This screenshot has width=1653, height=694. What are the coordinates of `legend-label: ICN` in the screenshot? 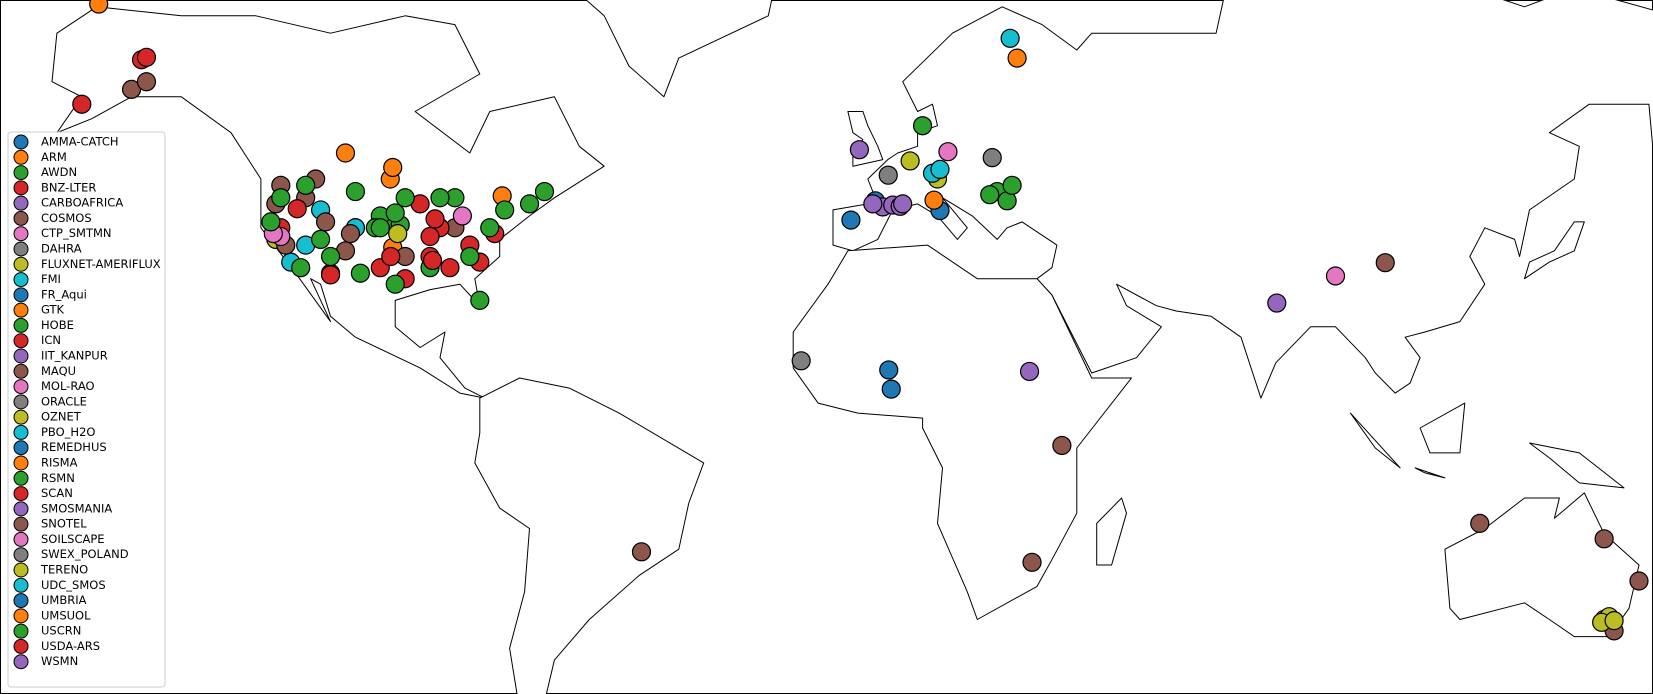 It's located at (51, 340).